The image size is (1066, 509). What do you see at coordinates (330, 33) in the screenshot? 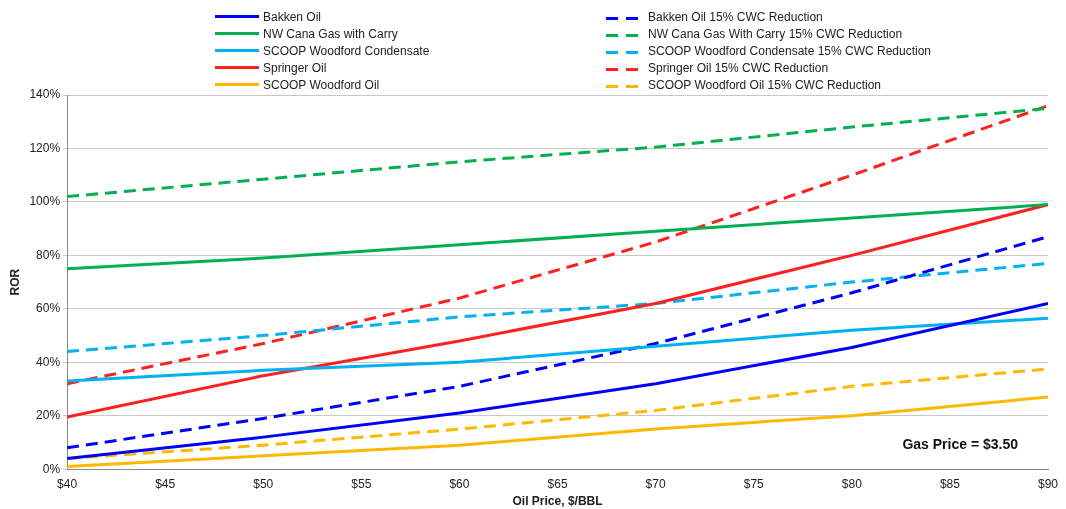
I see `legend-label: NW Cana Gas with Carry` at bounding box center [330, 33].